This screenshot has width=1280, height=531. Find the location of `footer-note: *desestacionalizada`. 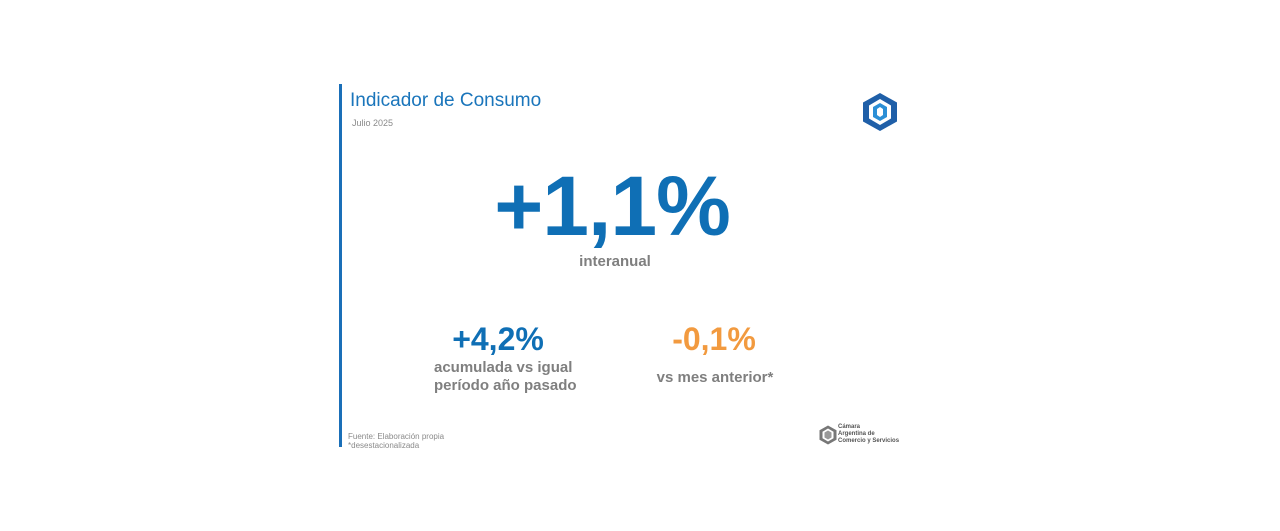

footer-note: *desestacionalizada is located at coordinates (384, 445).